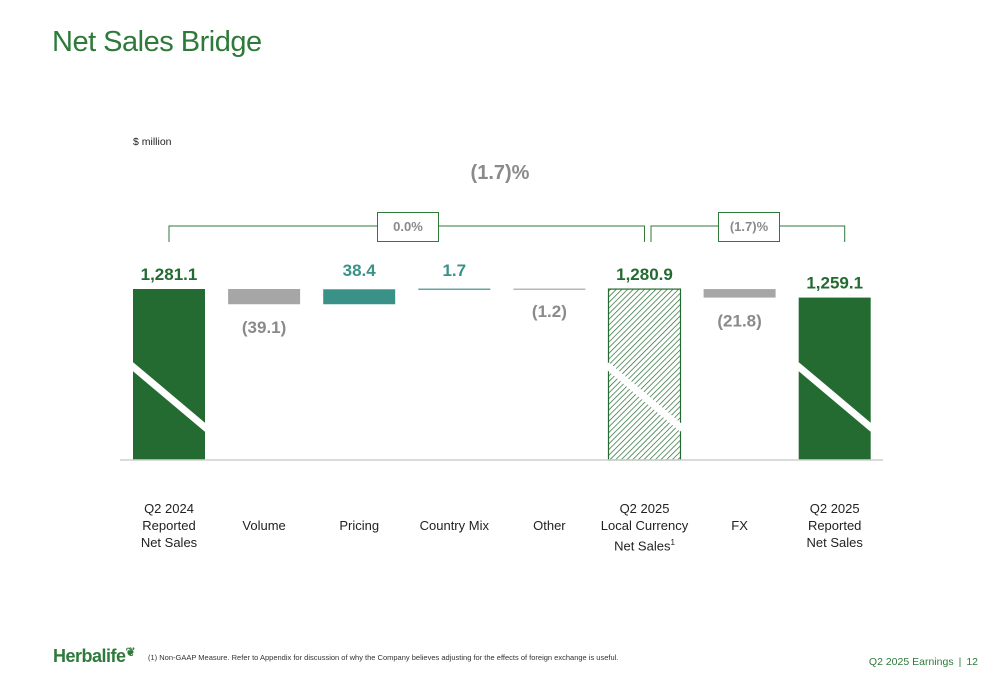 The width and height of the screenshot is (1000, 685). Describe the element at coordinates (408, 227) in the screenshot. I see `bracket-label-local-currency: 0.0%` at that location.